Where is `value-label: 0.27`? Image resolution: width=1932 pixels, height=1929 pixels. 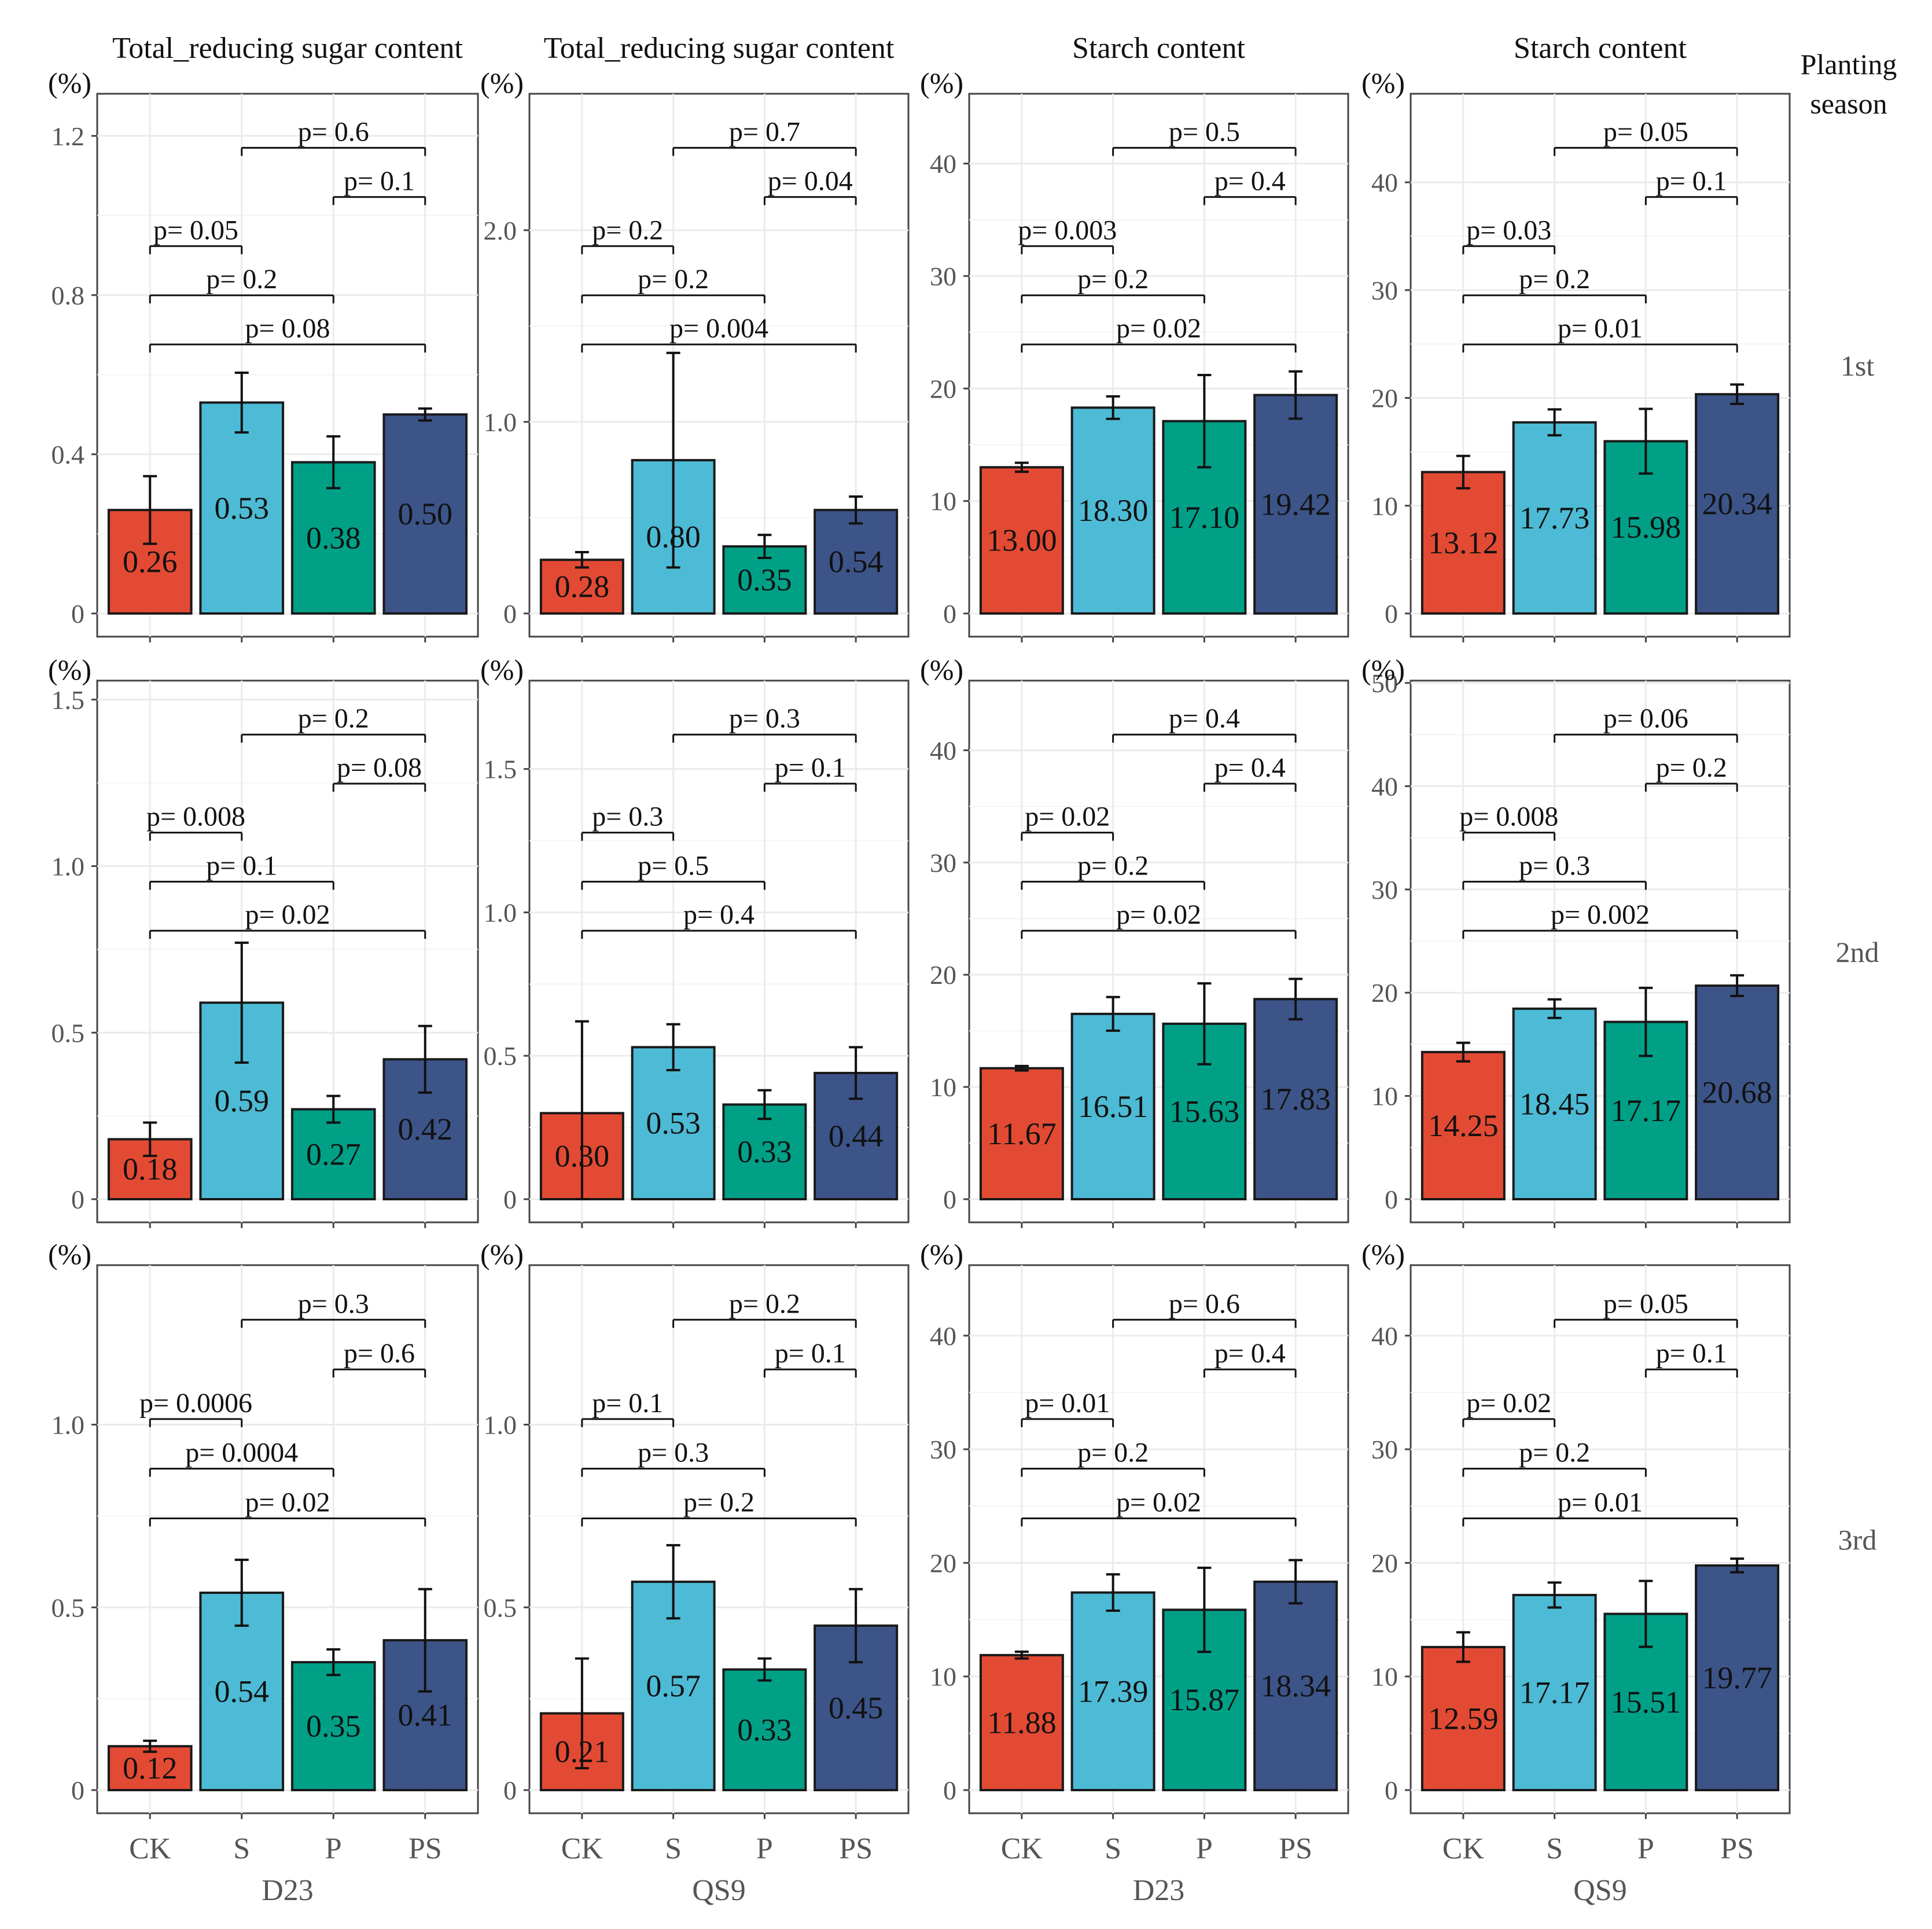 value-label: 0.27 is located at coordinates (333, 1154).